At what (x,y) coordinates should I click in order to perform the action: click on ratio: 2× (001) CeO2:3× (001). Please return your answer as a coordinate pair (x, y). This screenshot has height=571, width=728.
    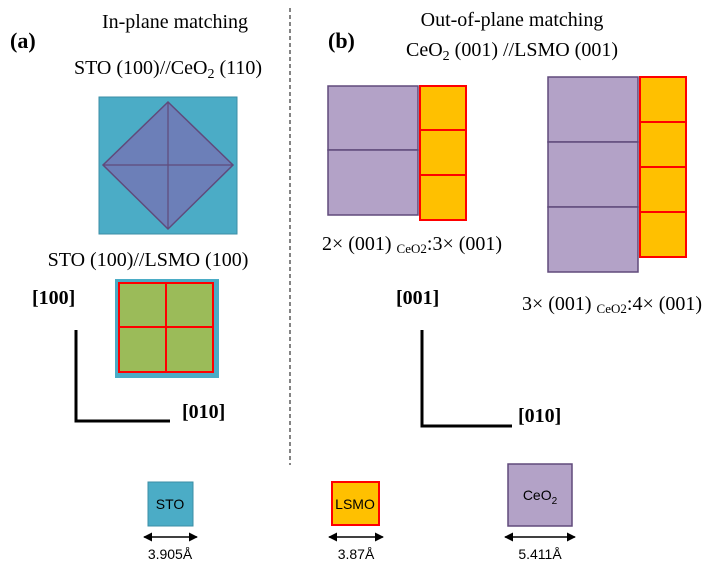
    Looking at the image, I should click on (412, 244).